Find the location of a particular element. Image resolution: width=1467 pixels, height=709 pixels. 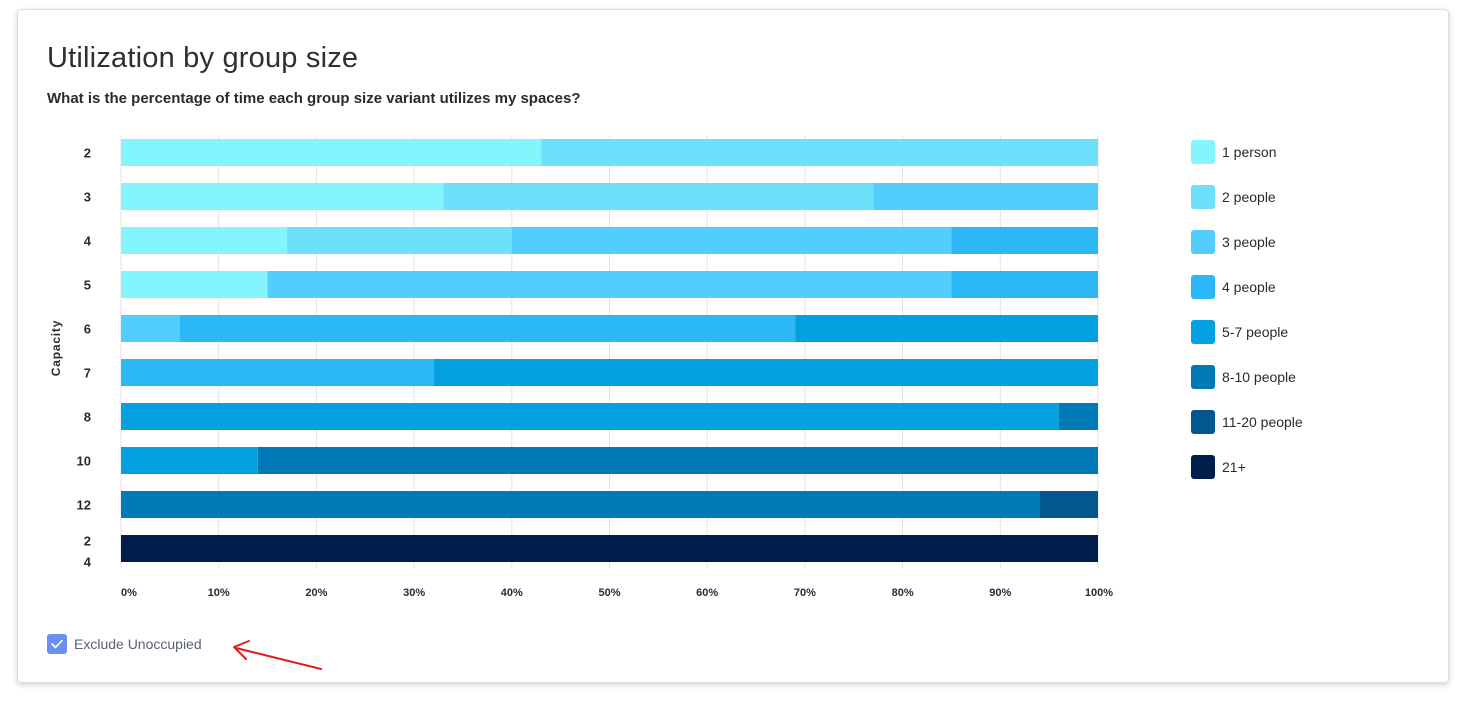

legend-item: 11-20 people is located at coordinates (1247, 422).